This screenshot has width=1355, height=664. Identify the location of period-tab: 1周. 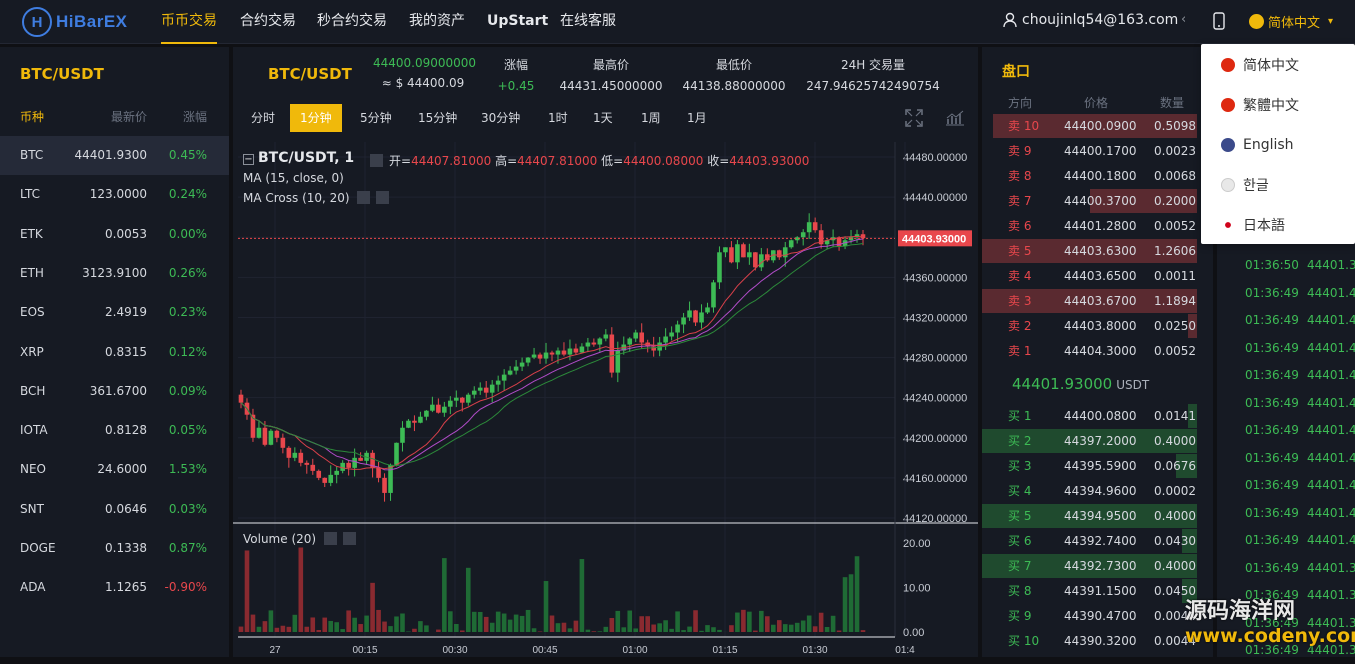
(651, 118).